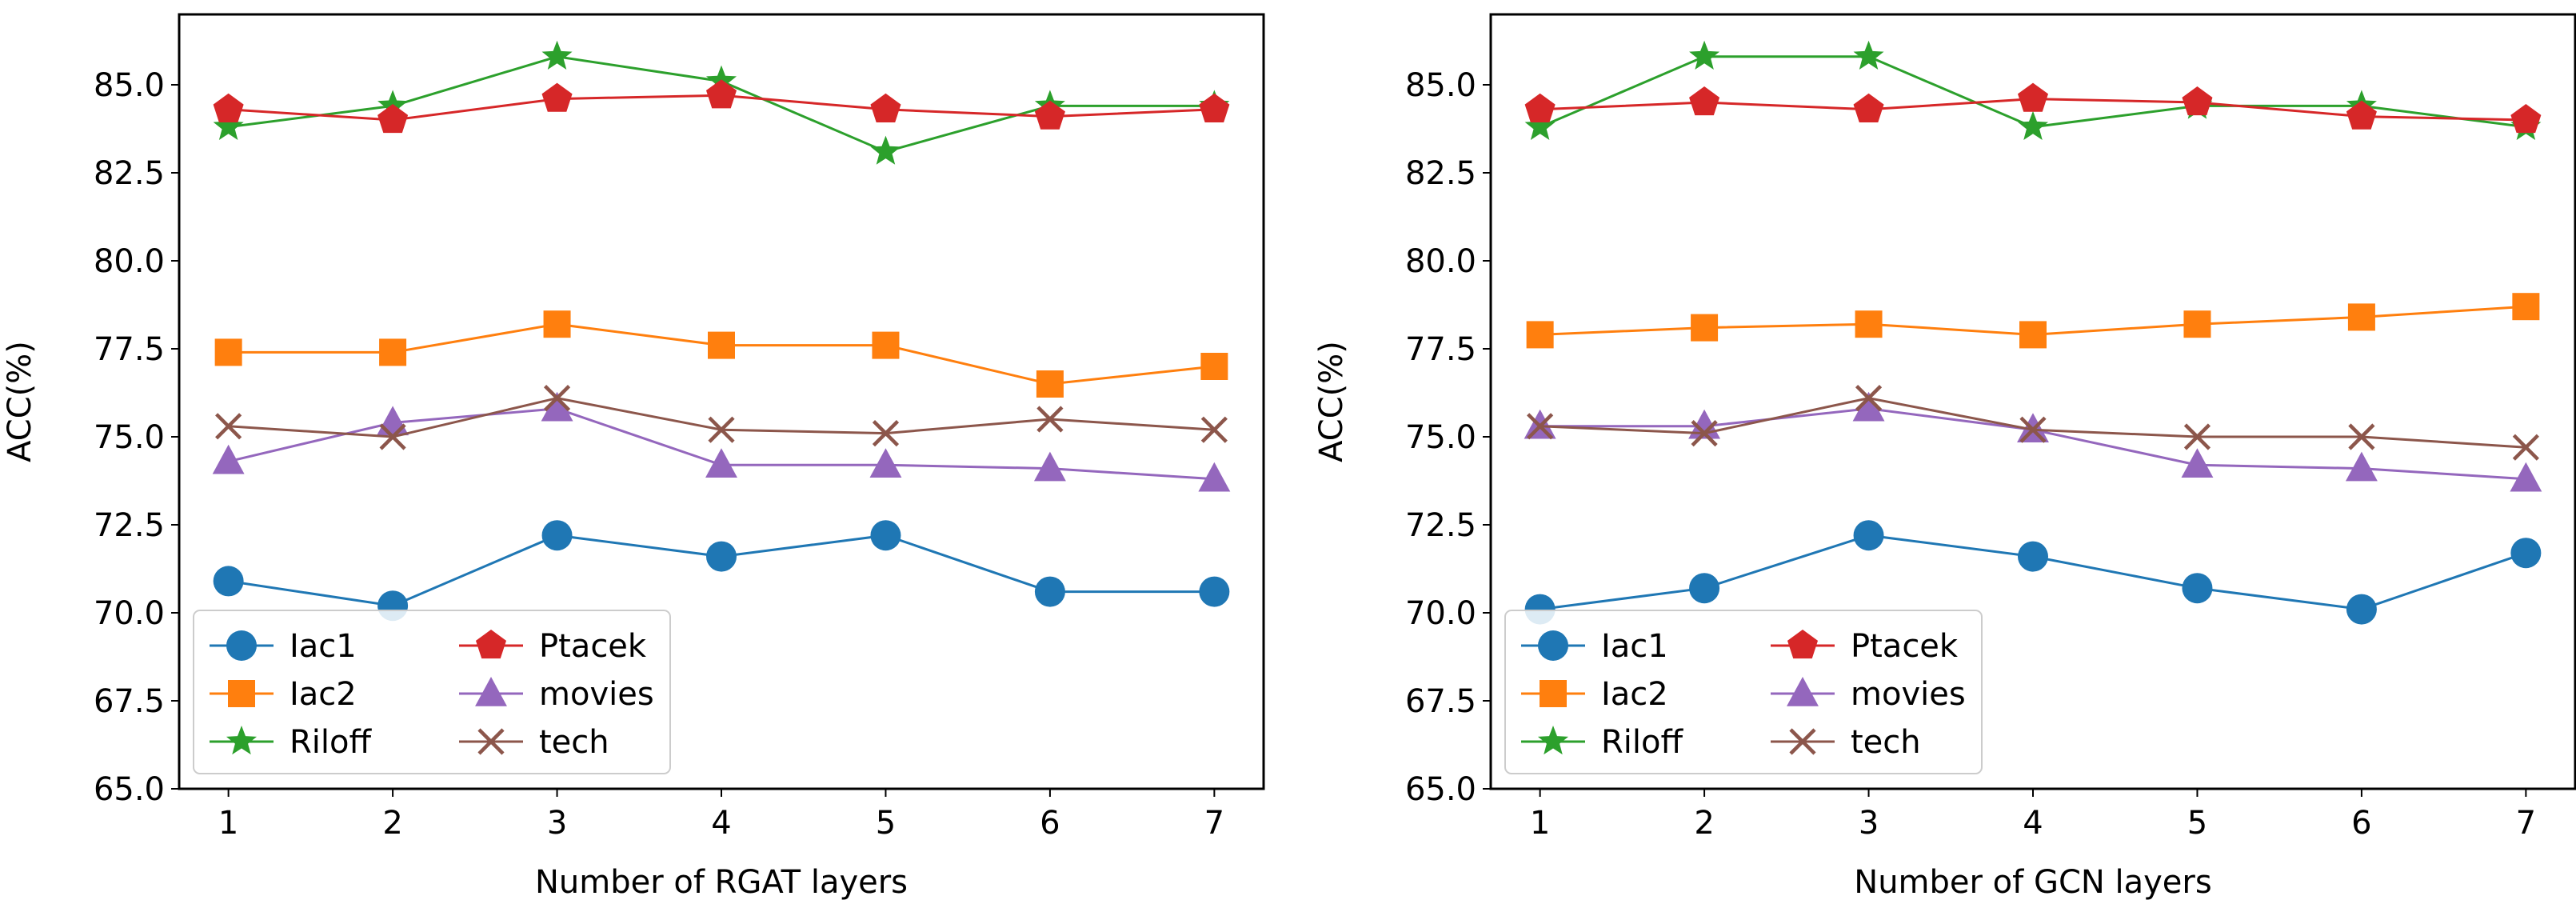 This screenshot has height=912, width=2576. Describe the element at coordinates (721, 571) in the screenshot. I see `series-iac1` at that location.